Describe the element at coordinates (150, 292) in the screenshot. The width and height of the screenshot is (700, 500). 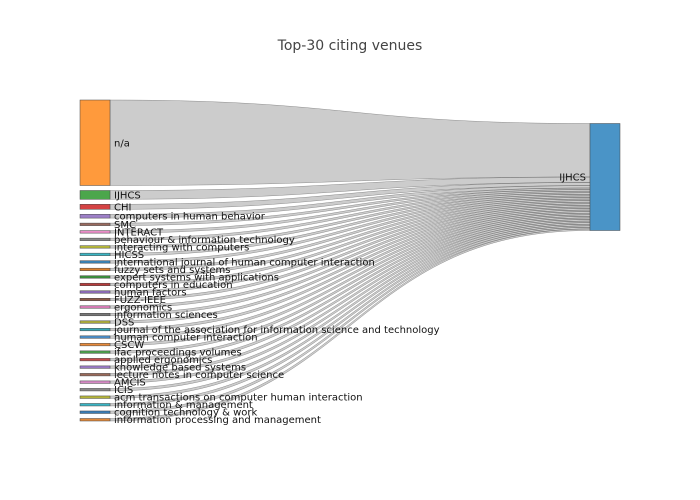
I see `source-label-13: human factors` at that location.